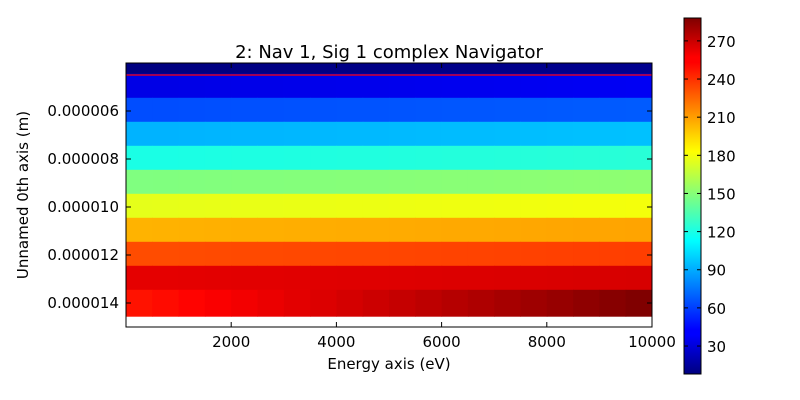  What do you see at coordinates (716, 271) in the screenshot?
I see `colorbar-tick-label: 90` at bounding box center [716, 271].